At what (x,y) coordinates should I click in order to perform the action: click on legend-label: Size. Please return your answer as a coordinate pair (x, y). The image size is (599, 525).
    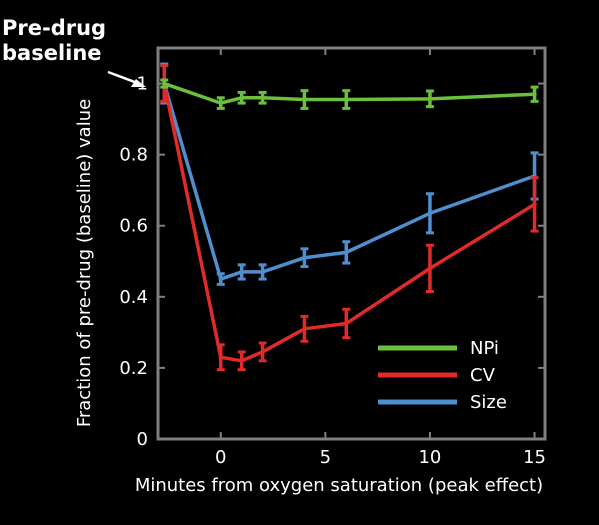
    Looking at the image, I should click on (488, 402).